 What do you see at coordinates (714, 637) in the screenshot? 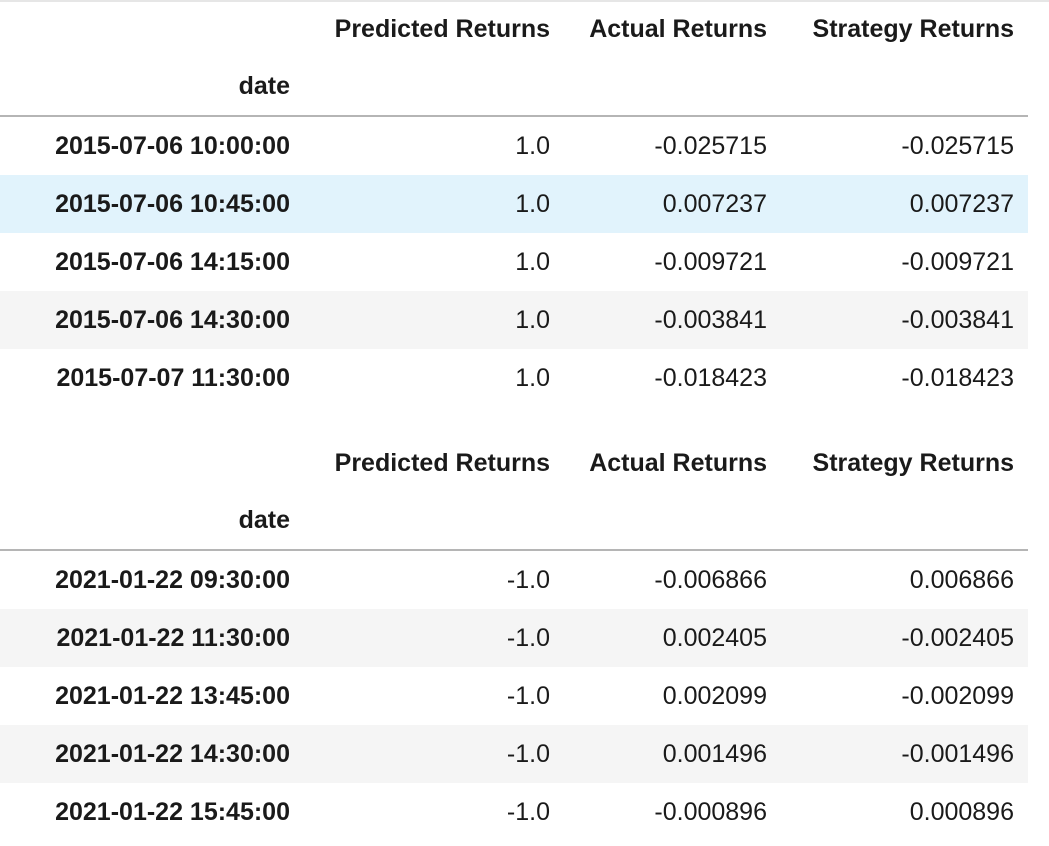
I see `cell-actual-returns: 0.002405` at bounding box center [714, 637].